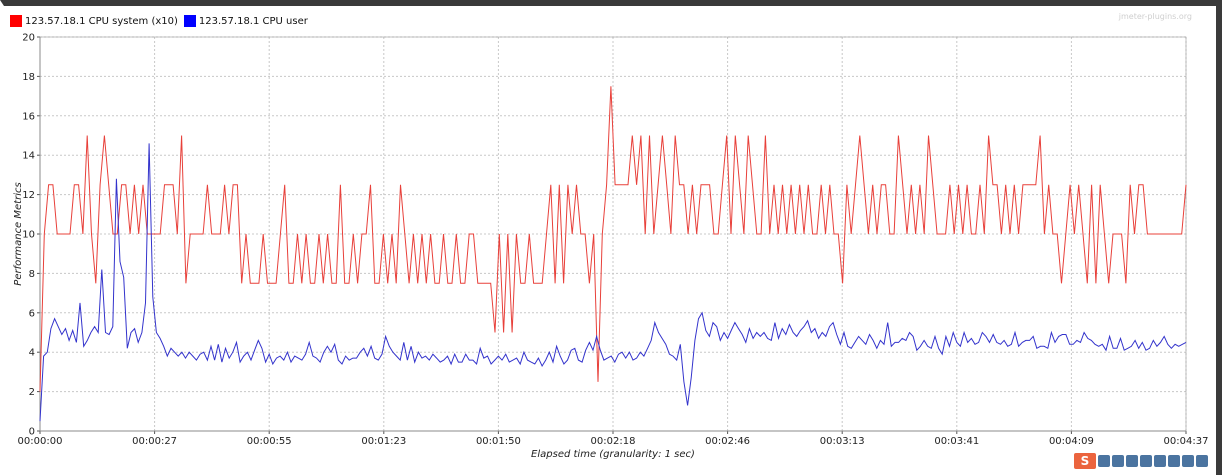 Image resolution: width=1222 pixels, height=475 pixels. What do you see at coordinates (1085, 461) in the screenshot?
I see `ime-logo-icon: S` at bounding box center [1085, 461].